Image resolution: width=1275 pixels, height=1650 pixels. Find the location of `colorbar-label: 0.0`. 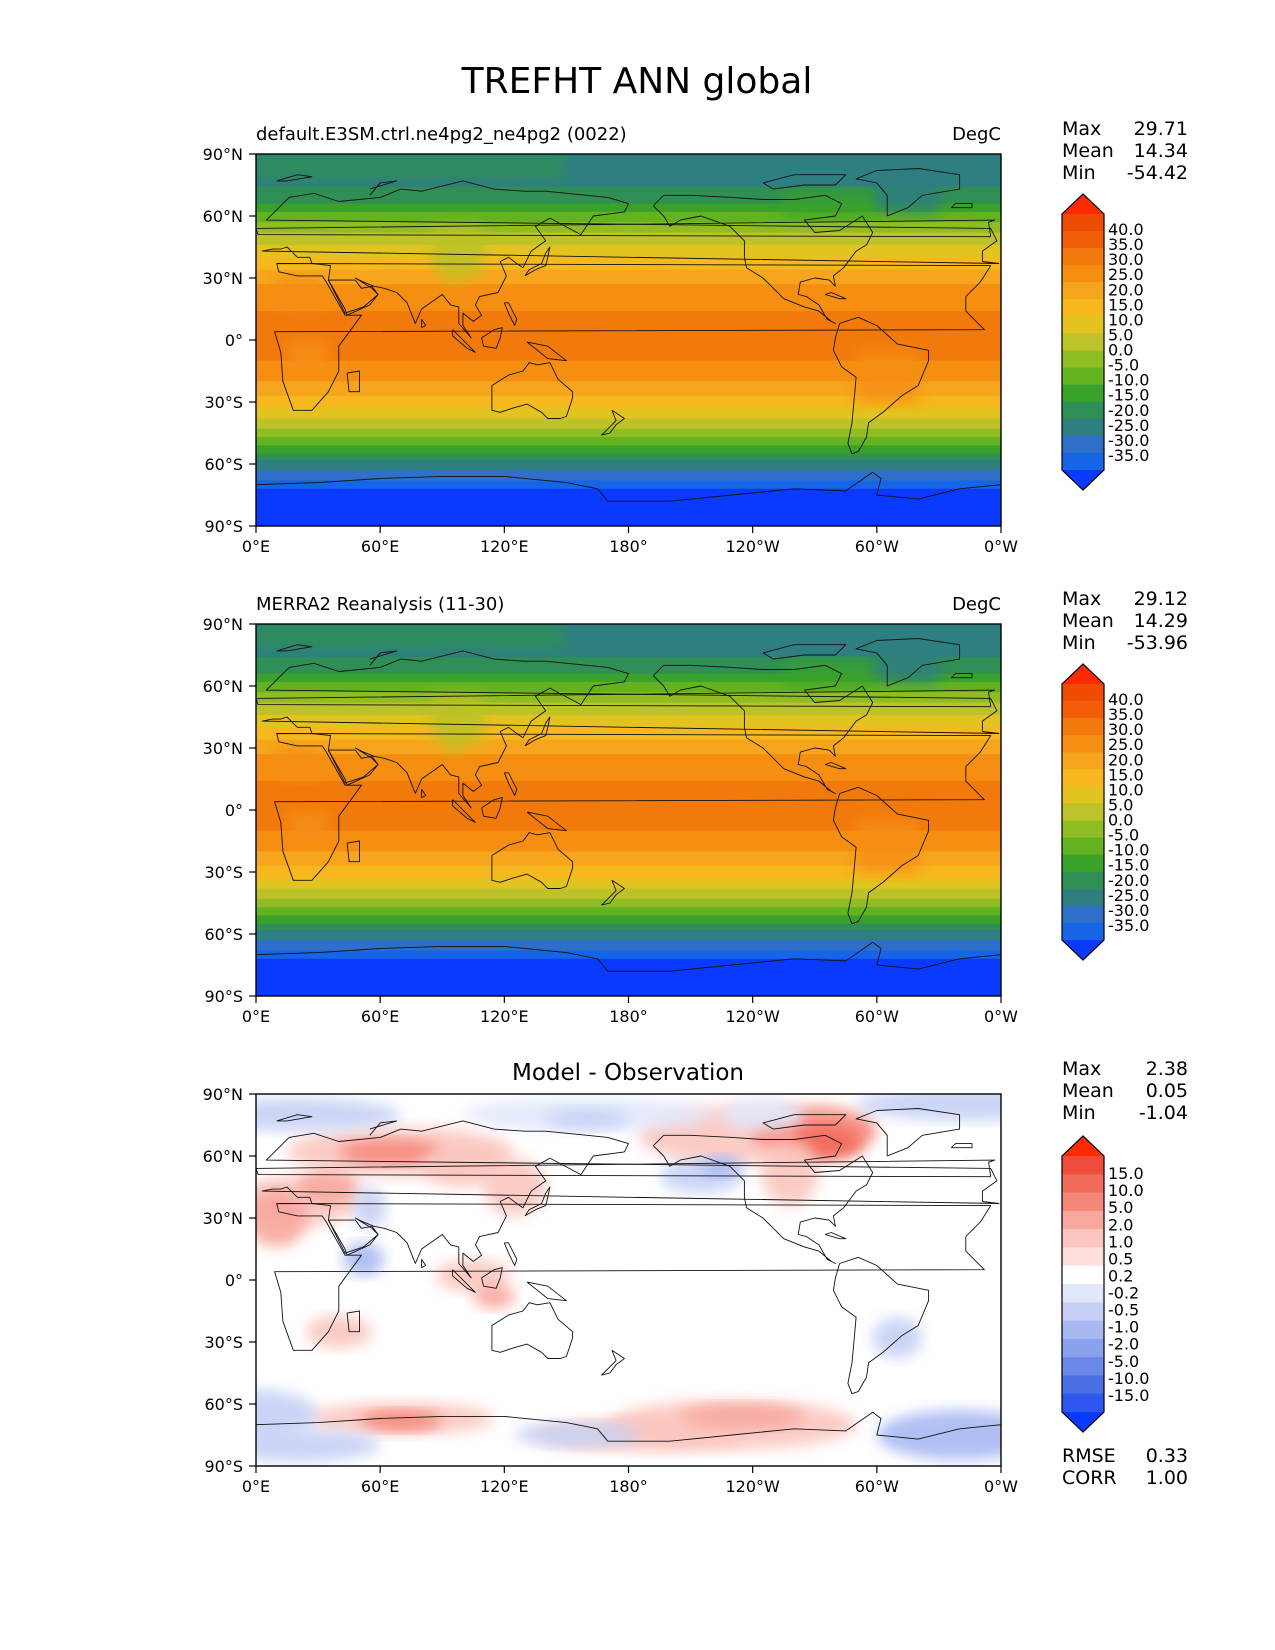

colorbar-label: 0.0 is located at coordinates (1120, 350).